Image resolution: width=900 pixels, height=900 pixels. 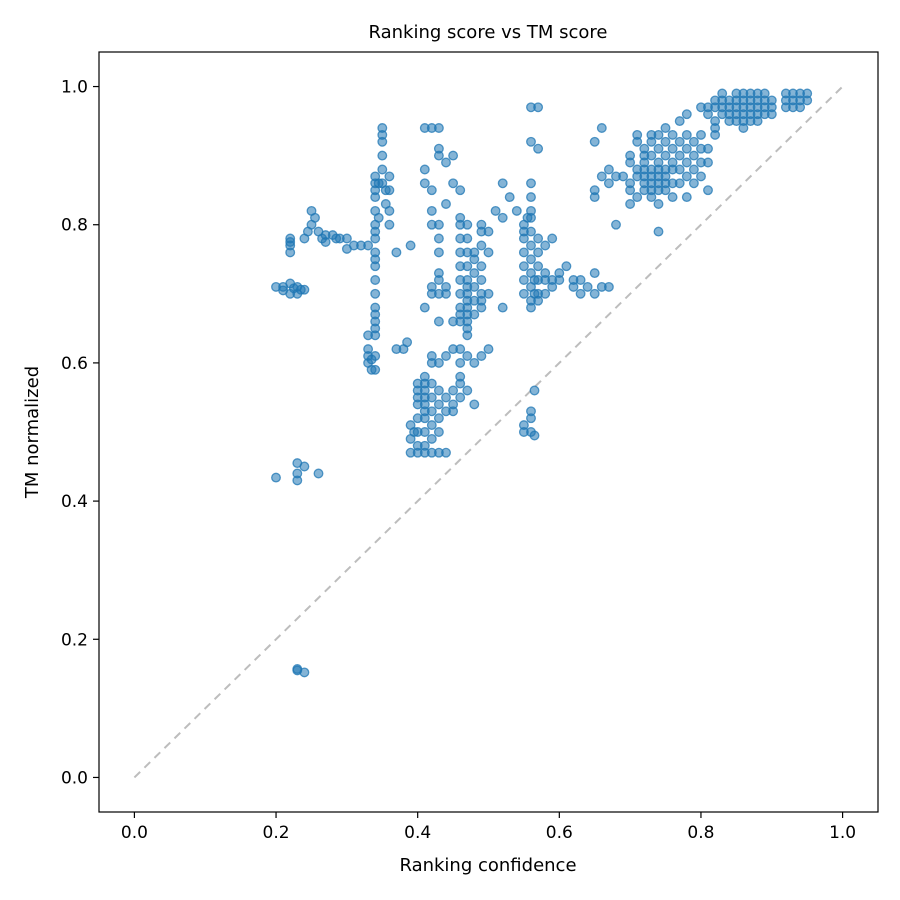 What do you see at coordinates (74, 88) in the screenshot?
I see `y-tick-label: 1.0` at bounding box center [74, 88].